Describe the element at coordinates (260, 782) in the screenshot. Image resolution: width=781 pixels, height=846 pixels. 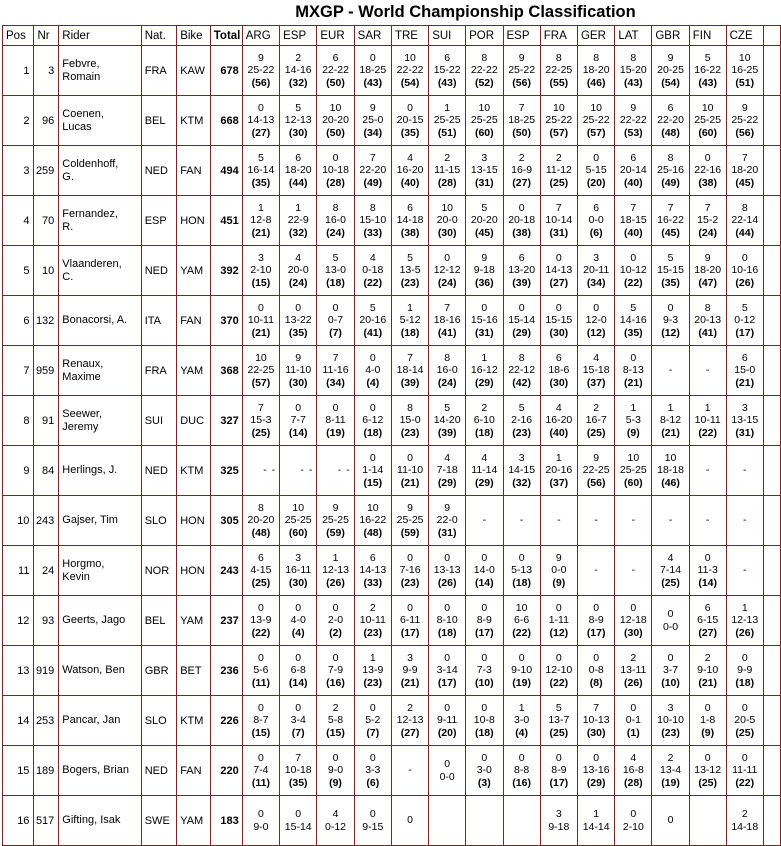
I see `gp-cell-line: (11)` at that location.